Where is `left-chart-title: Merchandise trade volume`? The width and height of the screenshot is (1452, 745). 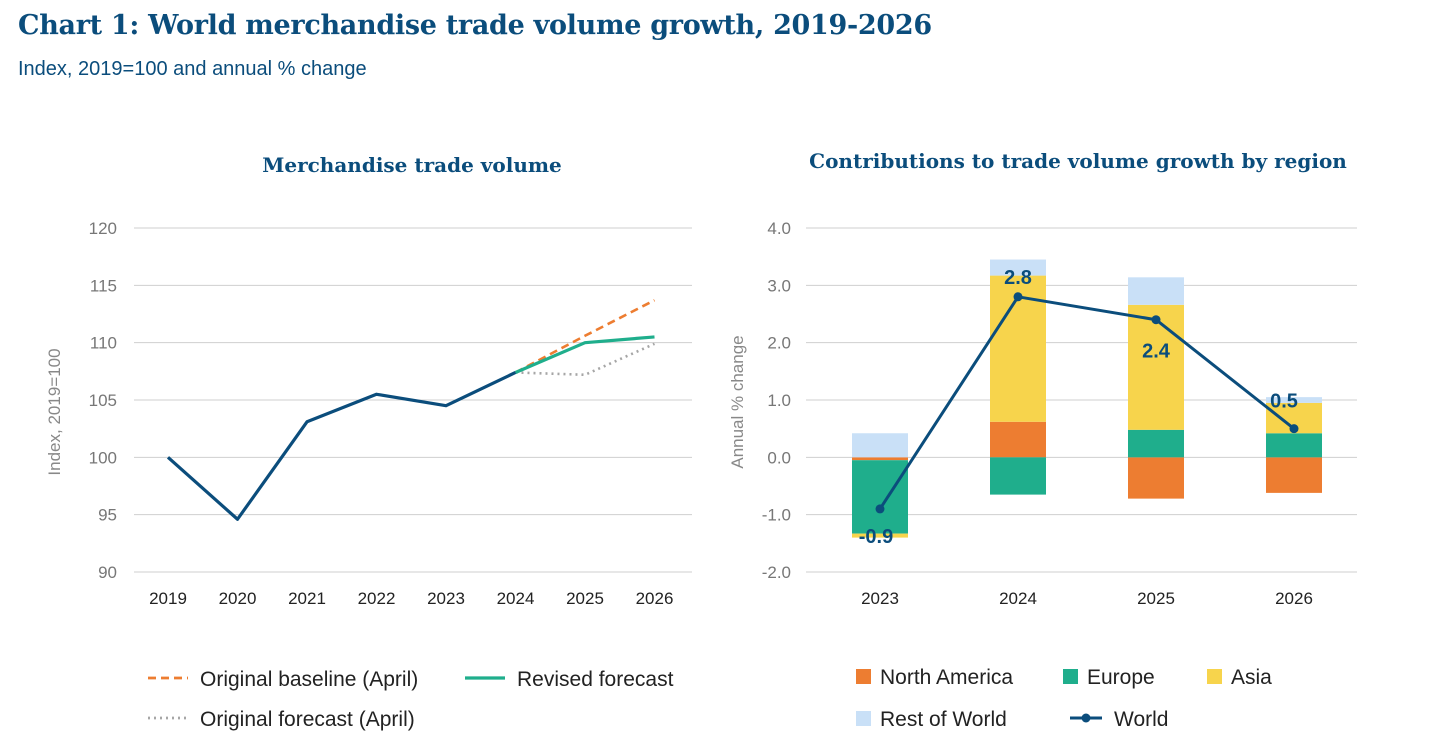
left-chart-title: Merchandise trade volume is located at coordinates (412, 165).